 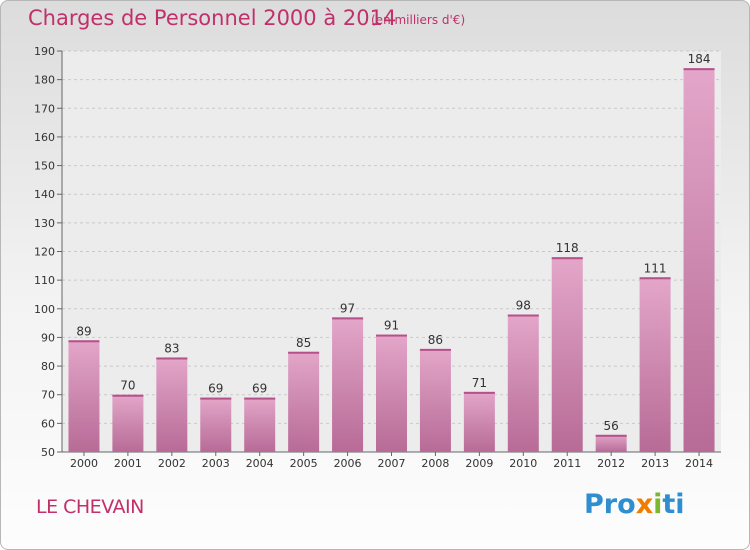 What do you see at coordinates (48, 423) in the screenshot?
I see `y-tick-label: 60` at bounding box center [48, 423].